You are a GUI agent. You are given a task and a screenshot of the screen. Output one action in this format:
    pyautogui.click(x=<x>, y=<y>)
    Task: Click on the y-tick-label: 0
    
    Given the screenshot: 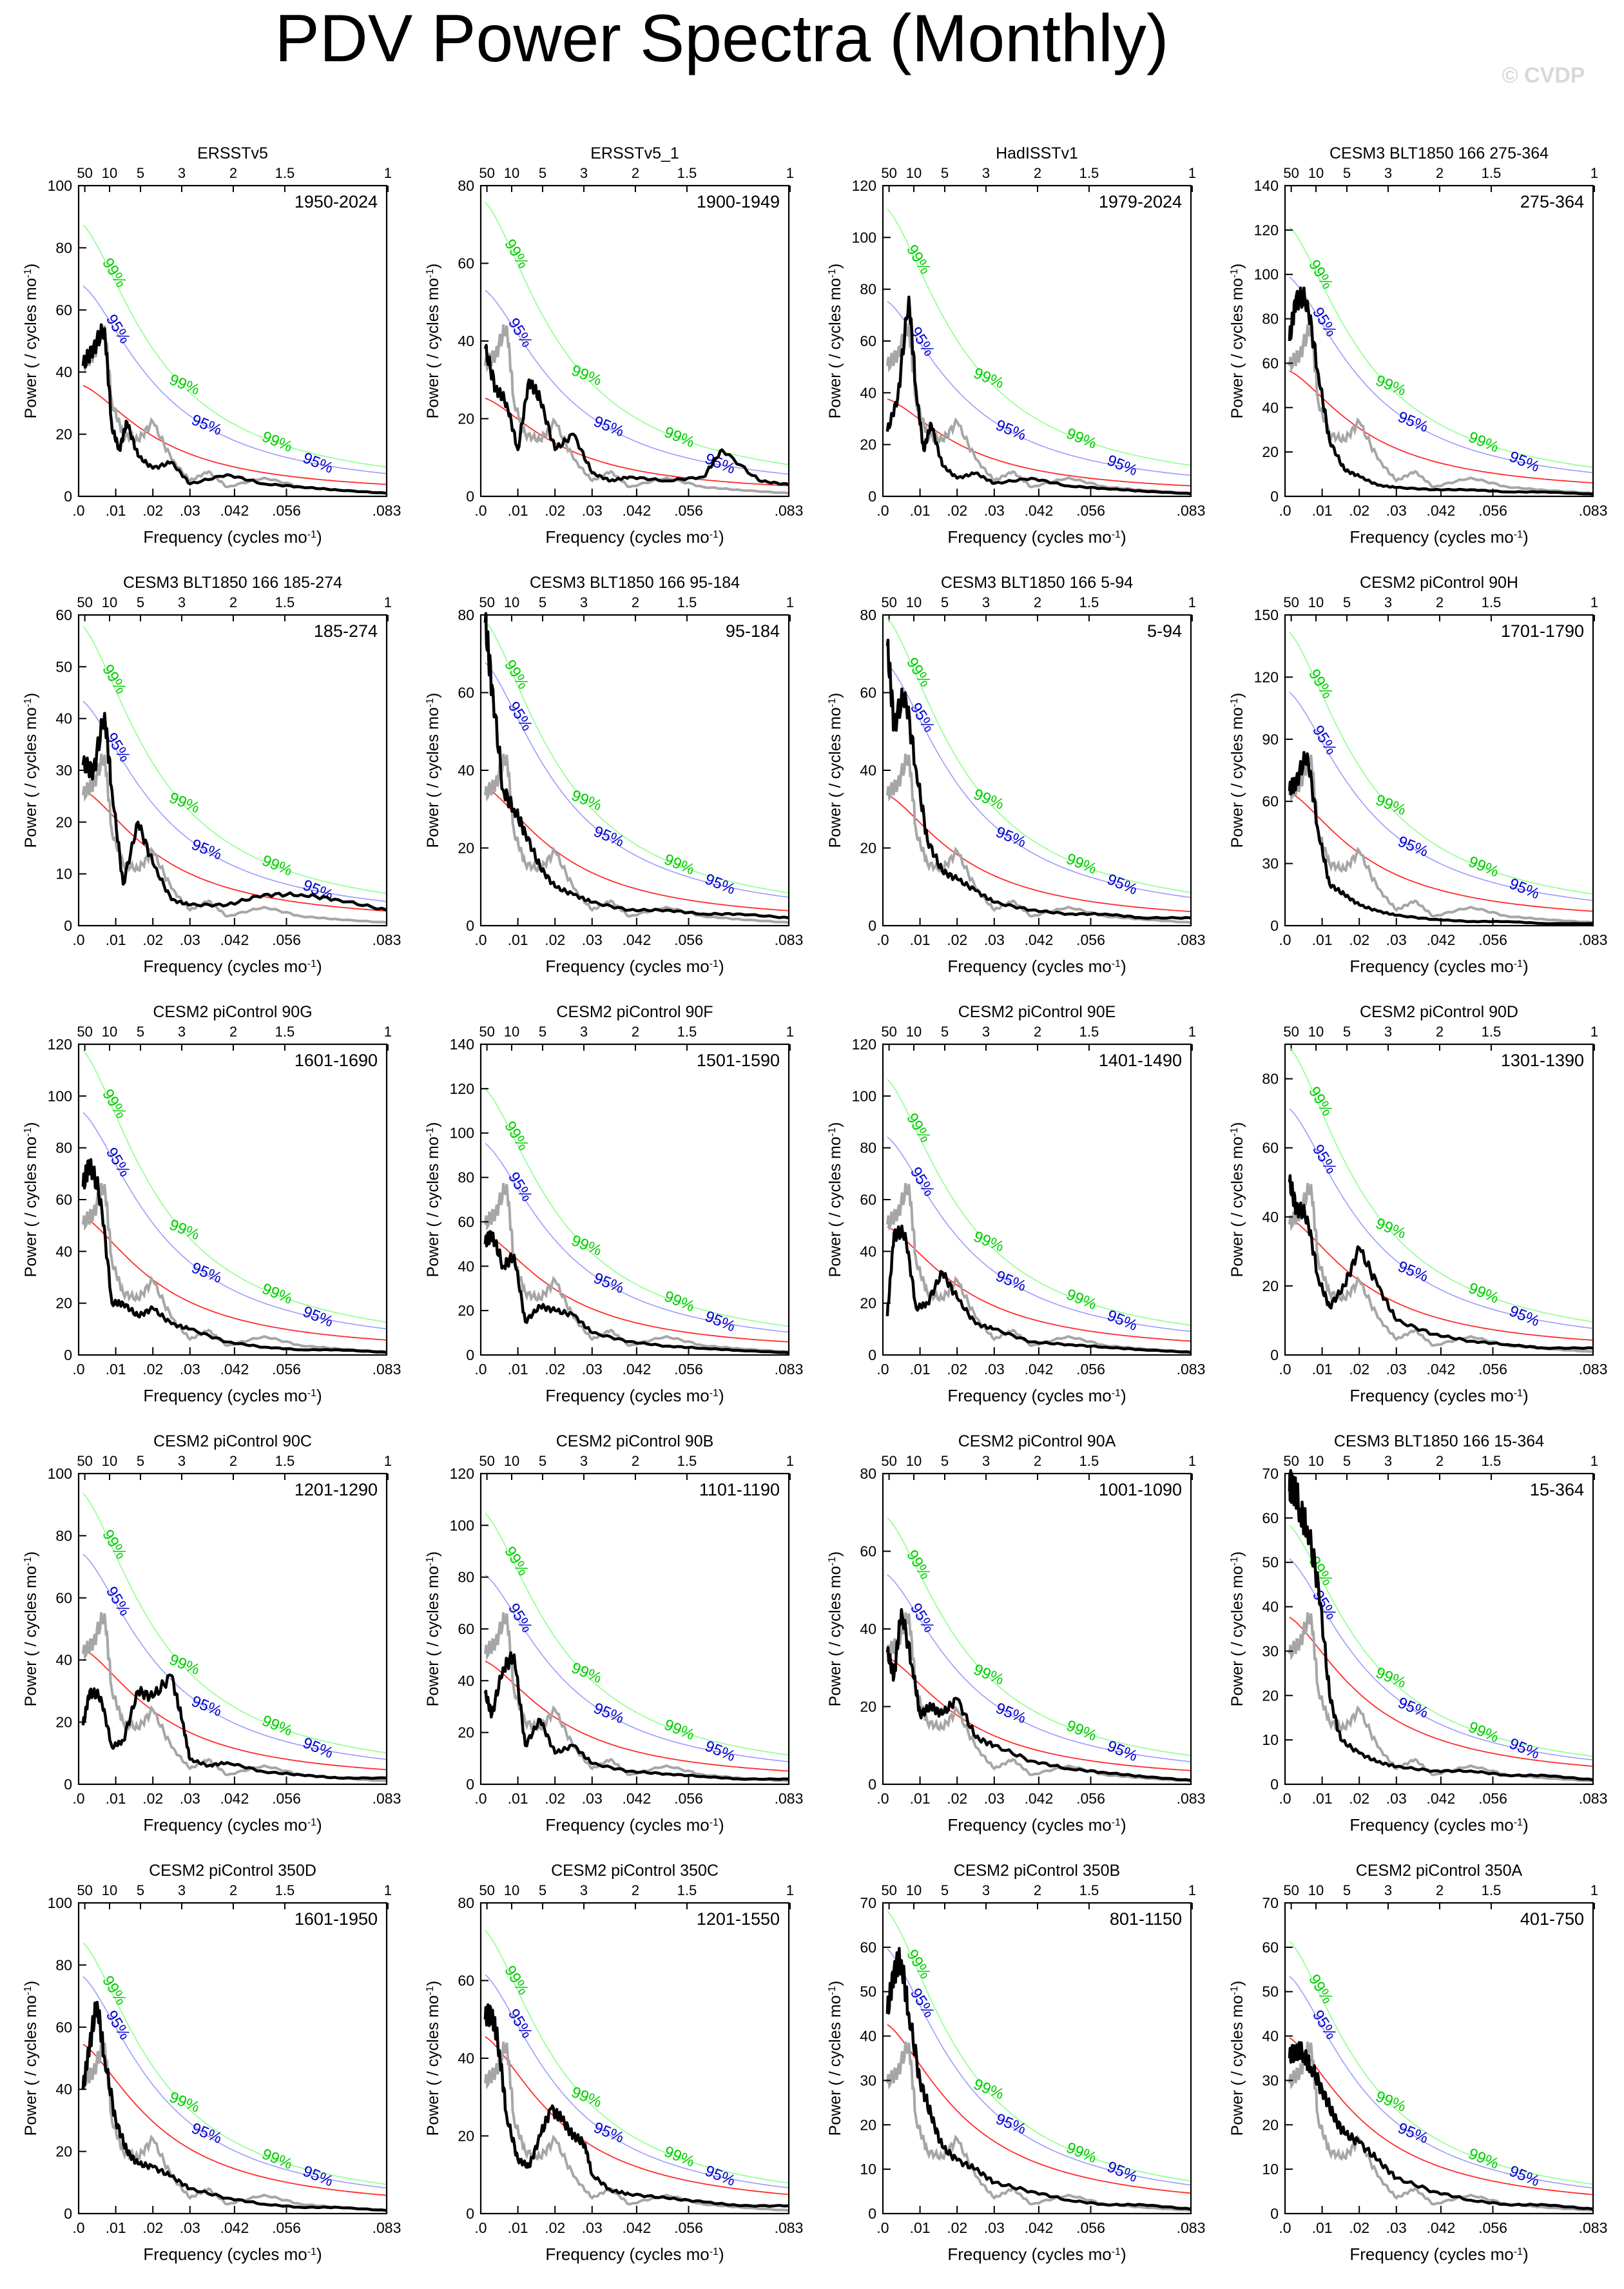 What is the action you would take?
    pyautogui.click(x=1274, y=925)
    